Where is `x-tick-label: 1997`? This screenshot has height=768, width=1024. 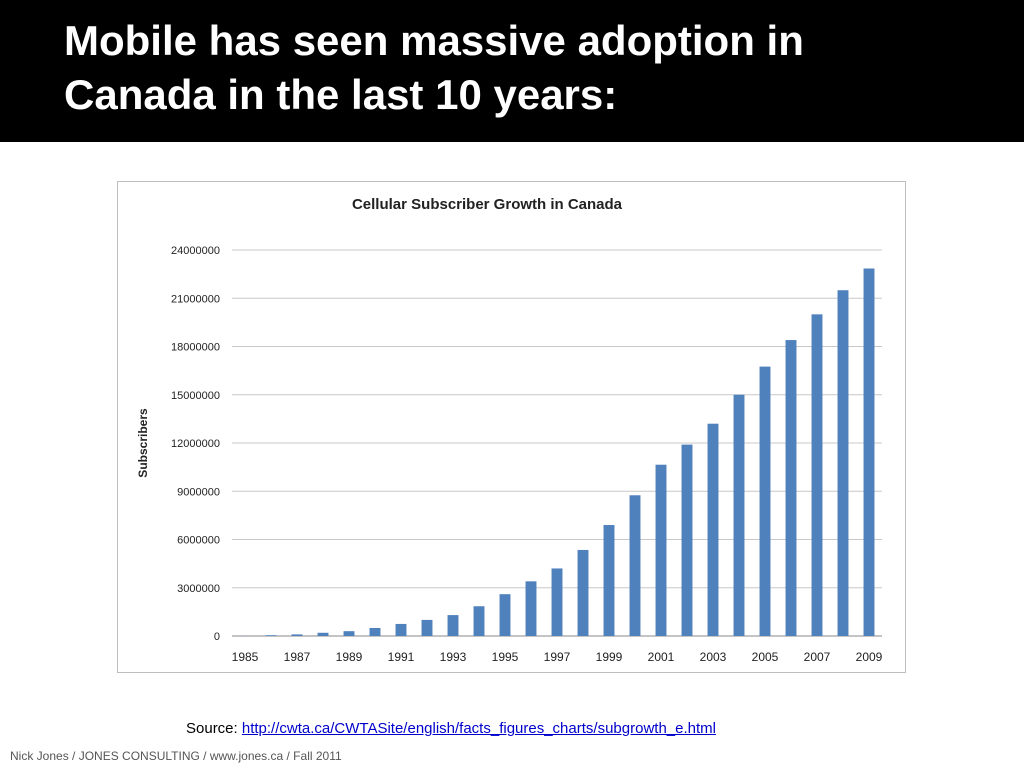
x-tick-label: 1997 is located at coordinates (557, 657).